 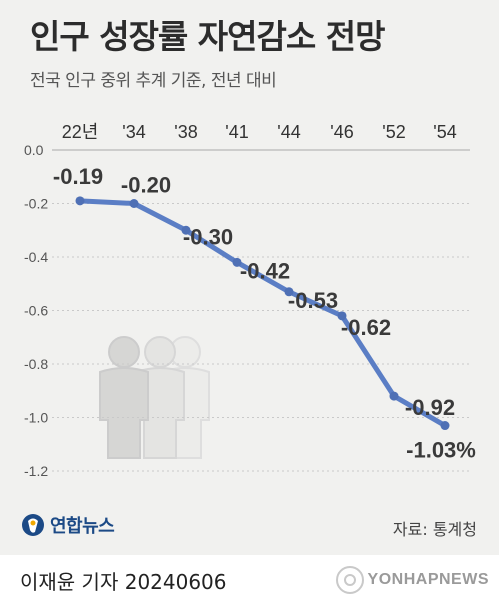 I want to click on data-label: -0.42, so click(x=265, y=270).